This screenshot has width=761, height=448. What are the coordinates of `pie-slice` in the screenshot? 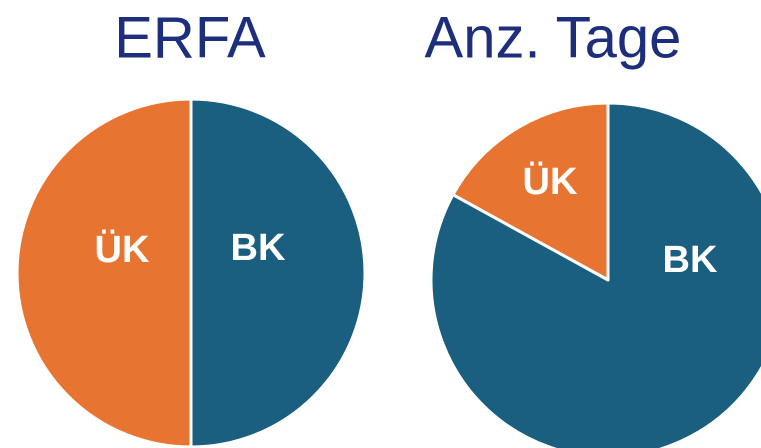 It's located at (530, 191).